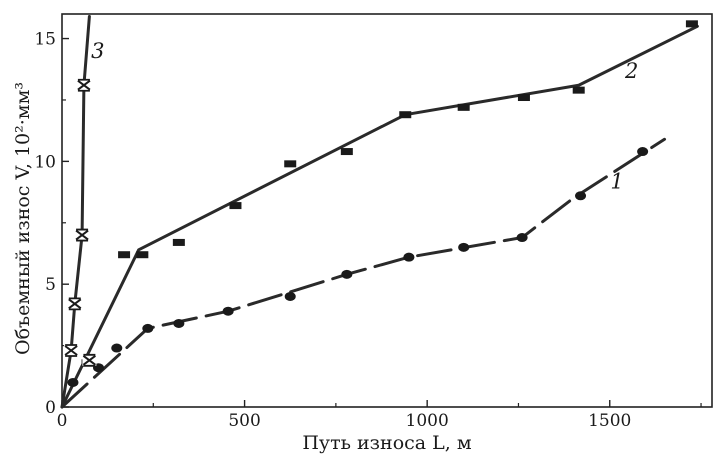 The width and height of the screenshot is (717, 454). Describe the element at coordinates (45, 40) in the screenshot. I see `y-tick-label-3: 15` at that location.